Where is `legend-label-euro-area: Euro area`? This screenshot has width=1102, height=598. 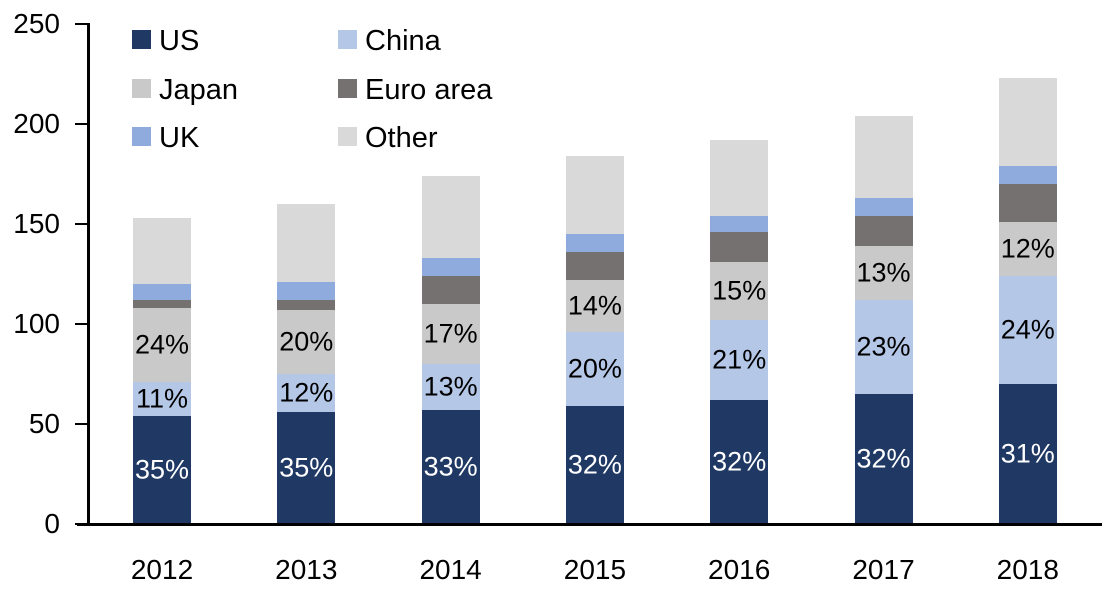
legend-label-euro-area: Euro area is located at coordinates (429, 89).